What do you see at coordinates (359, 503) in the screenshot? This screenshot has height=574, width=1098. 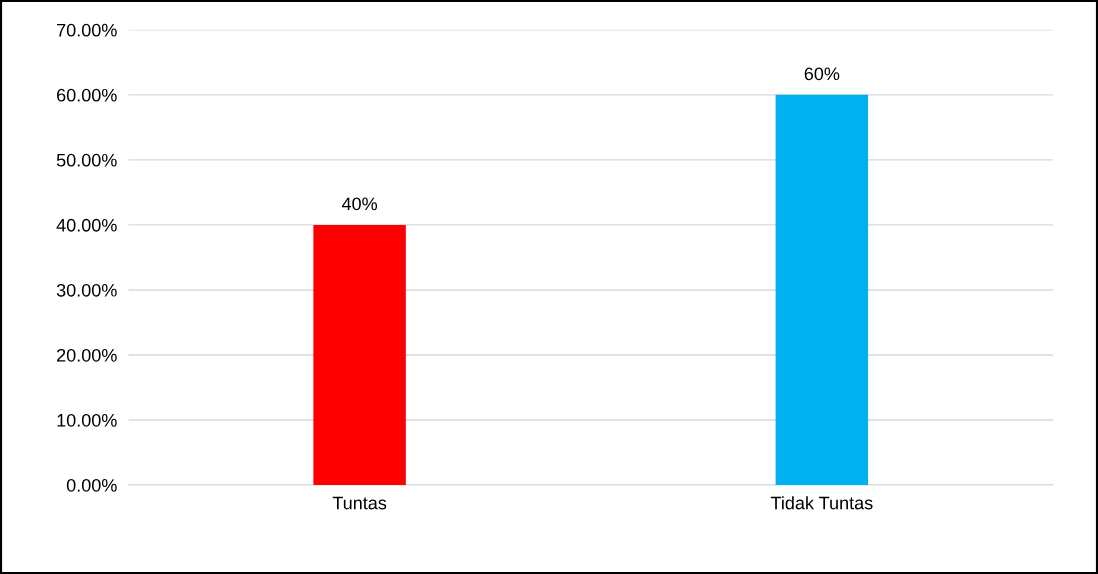 I see `x-tick-label: Tuntas` at bounding box center [359, 503].